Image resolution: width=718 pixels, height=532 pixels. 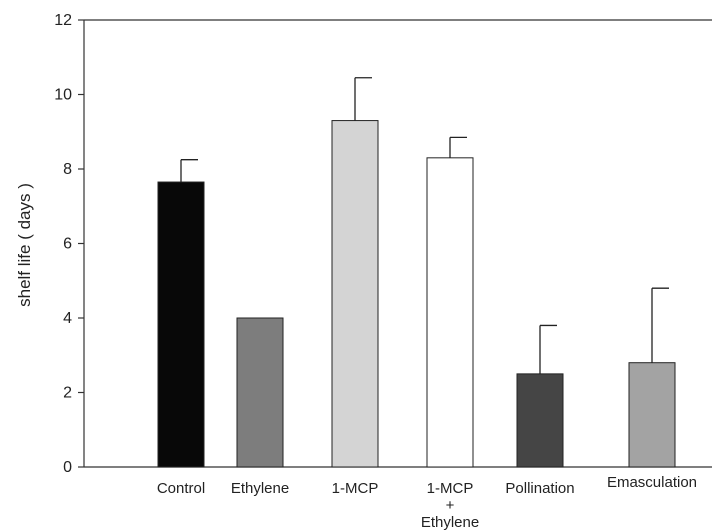 I want to click on y-axis: 0 2 4 6 8 10 12, so click(x=69, y=244).